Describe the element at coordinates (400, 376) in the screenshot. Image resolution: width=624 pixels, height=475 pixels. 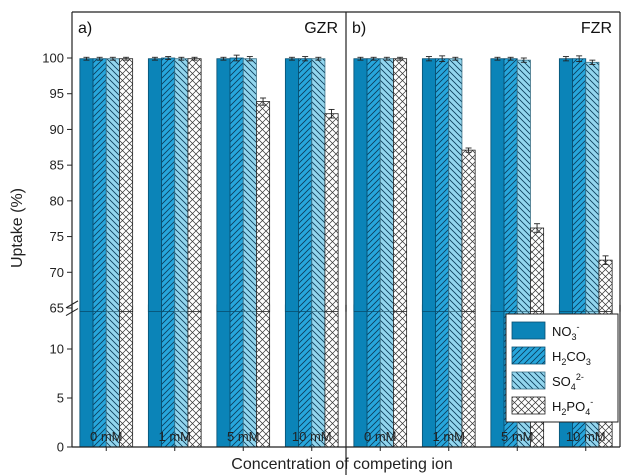
I see `bar-lower-fzr-0-s3` at that location.